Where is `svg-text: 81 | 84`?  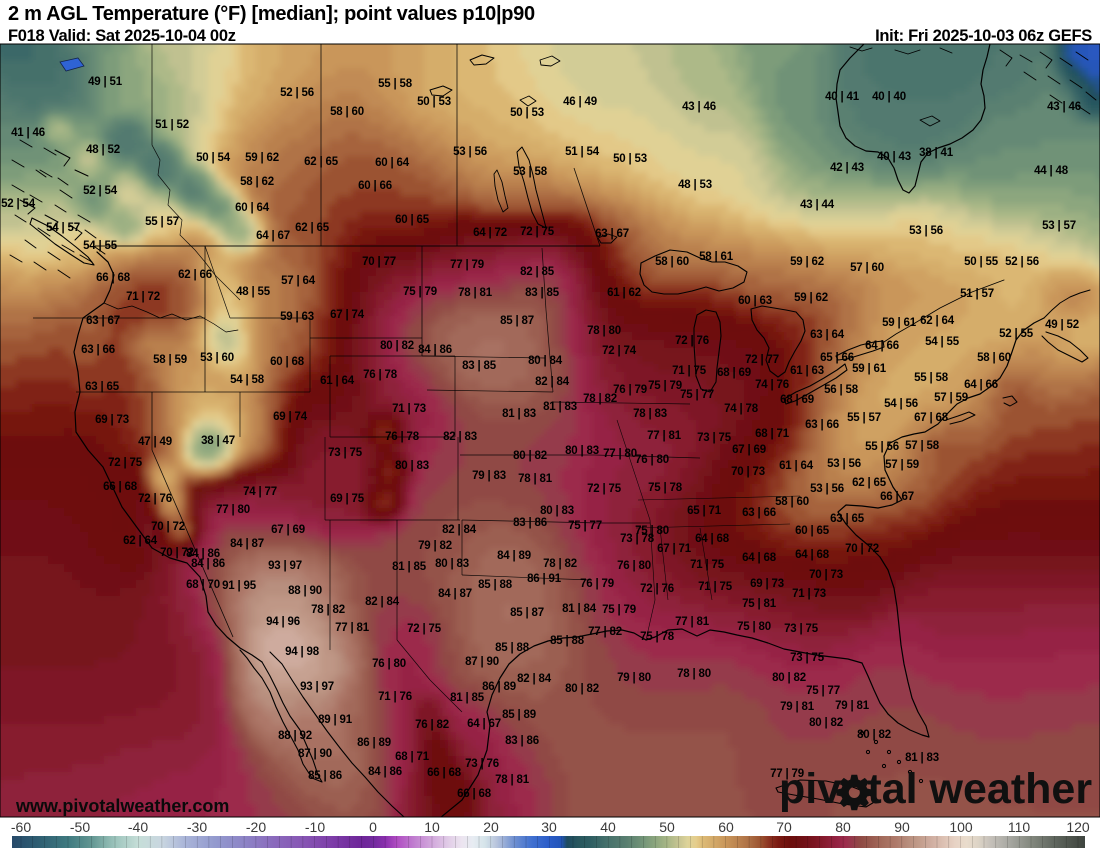 svg-text: 81 | 84 is located at coordinates (579, 609).